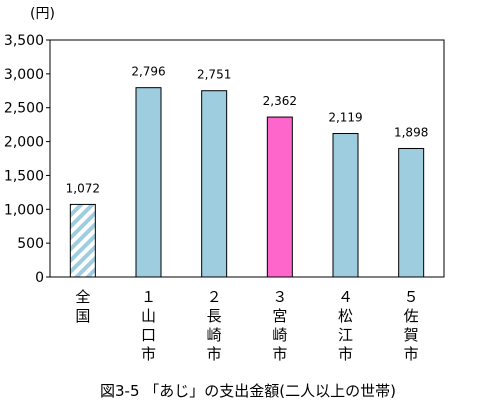 This screenshot has height=406, width=496. What do you see at coordinates (148, 316) in the screenshot?
I see `category-label-char: 山` at bounding box center [148, 316].